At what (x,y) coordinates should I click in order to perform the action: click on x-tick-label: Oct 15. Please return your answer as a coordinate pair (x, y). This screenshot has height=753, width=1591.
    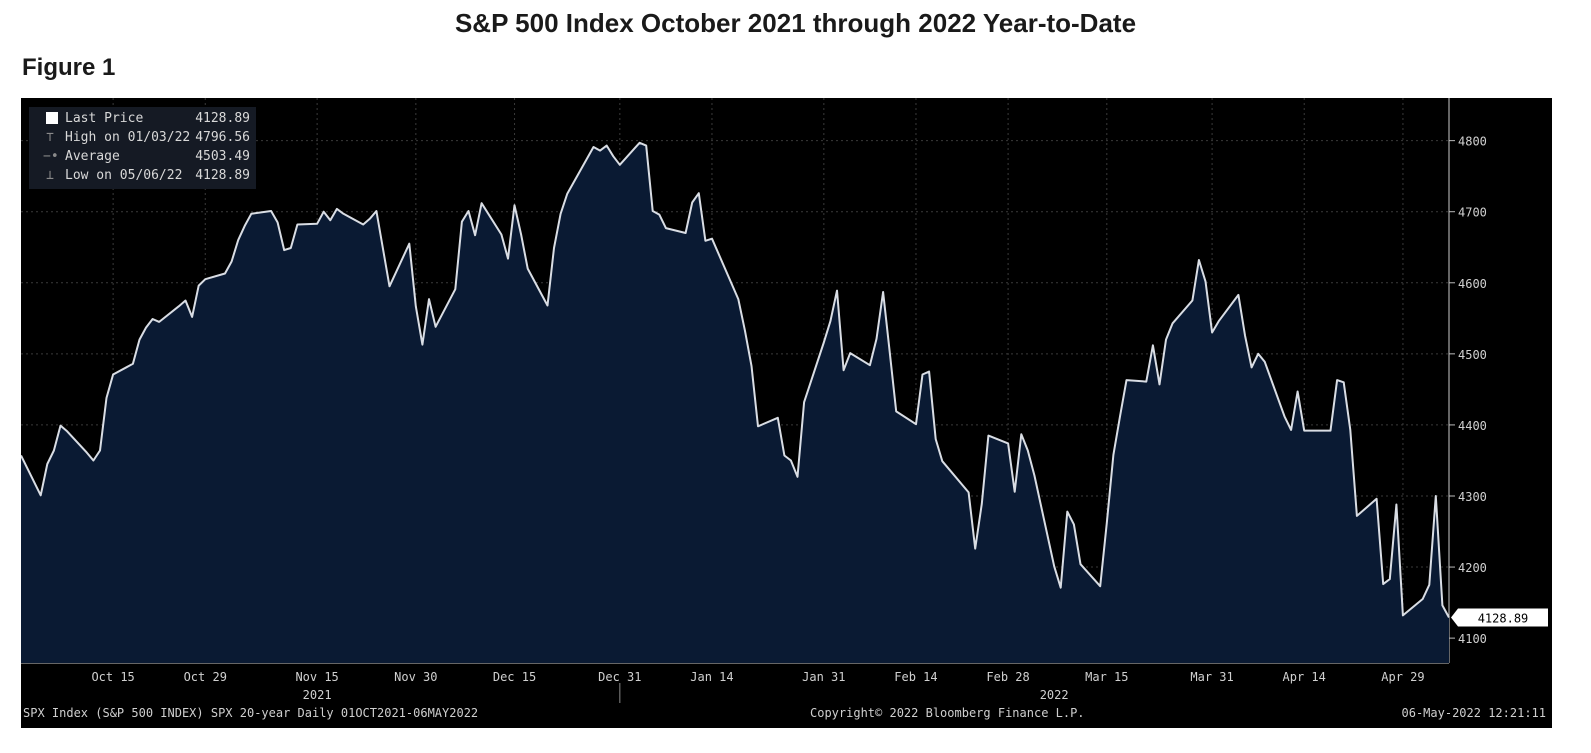
    Looking at the image, I should click on (112, 677).